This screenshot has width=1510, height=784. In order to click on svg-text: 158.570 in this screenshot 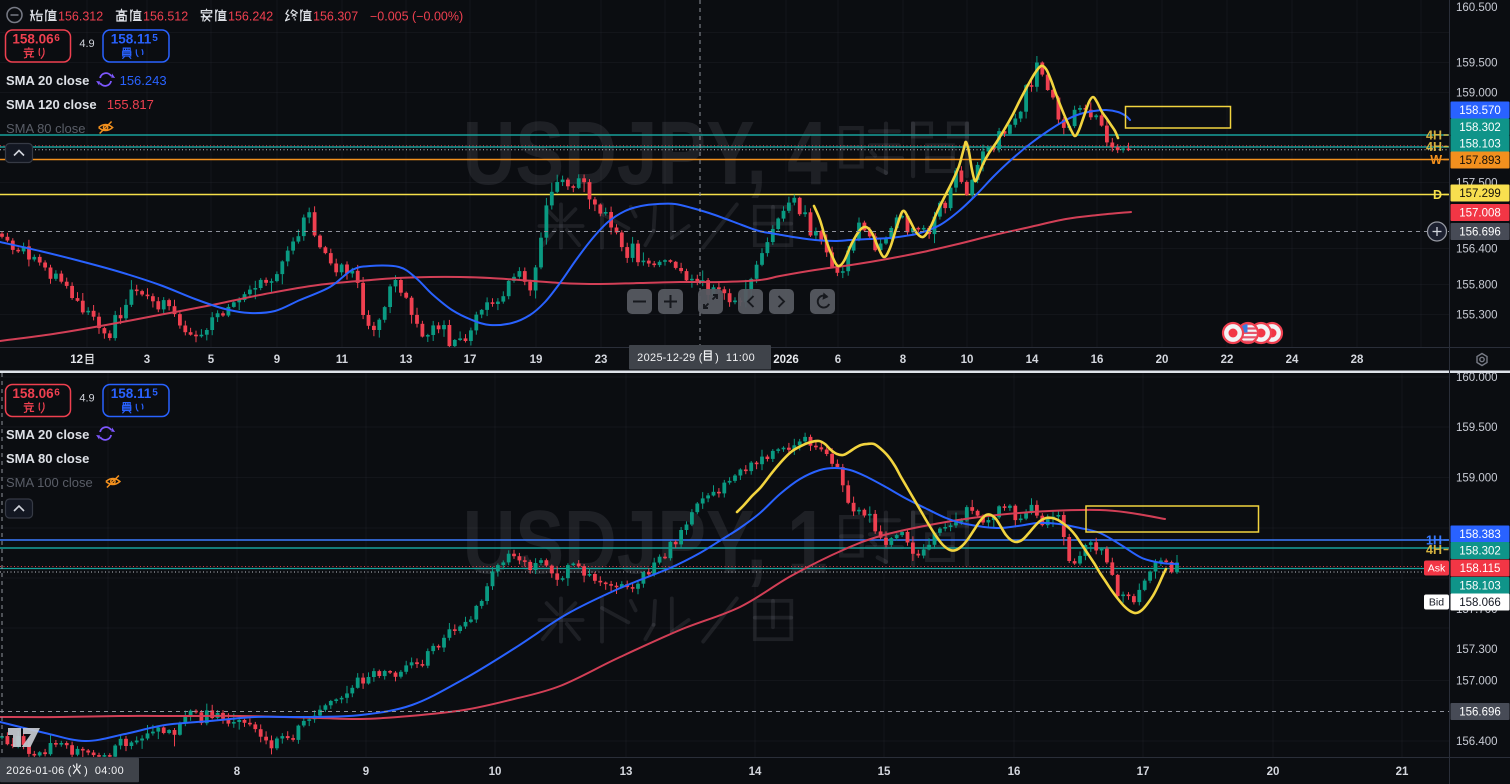, I will do `click(1480, 111)`.